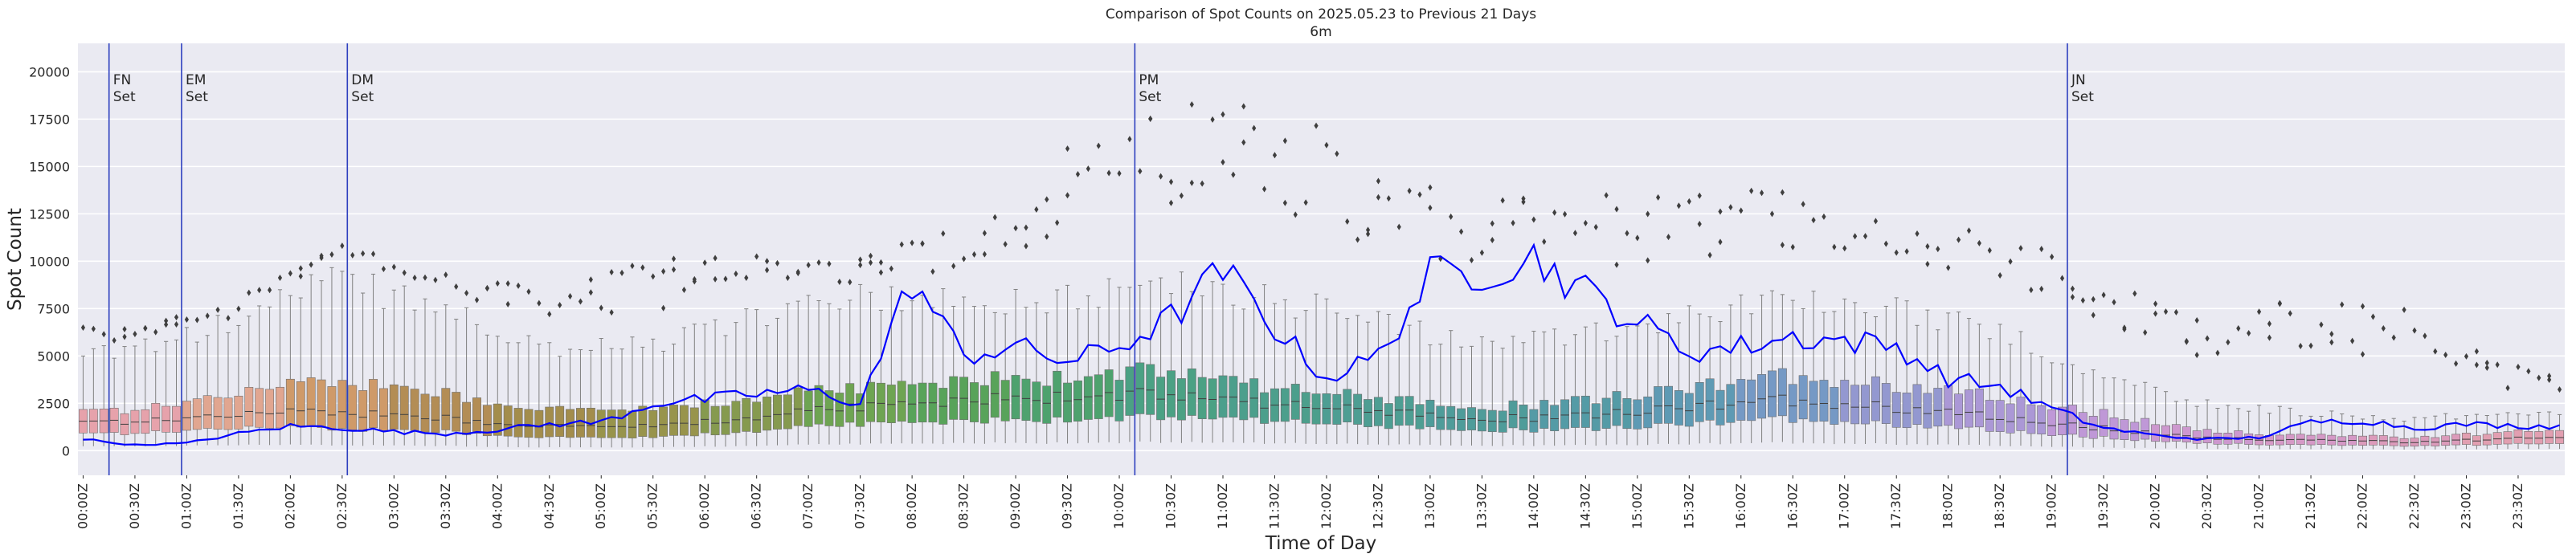  I want to click on x-tick-label: 00:00Z, so click(82, 506).